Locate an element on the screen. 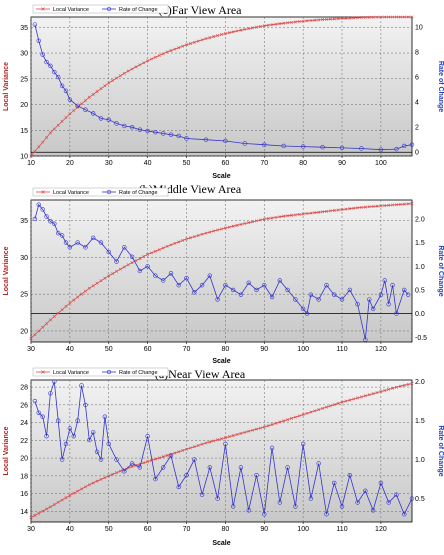  panel-title: (a)Near View Area is located at coordinates (200, 374).